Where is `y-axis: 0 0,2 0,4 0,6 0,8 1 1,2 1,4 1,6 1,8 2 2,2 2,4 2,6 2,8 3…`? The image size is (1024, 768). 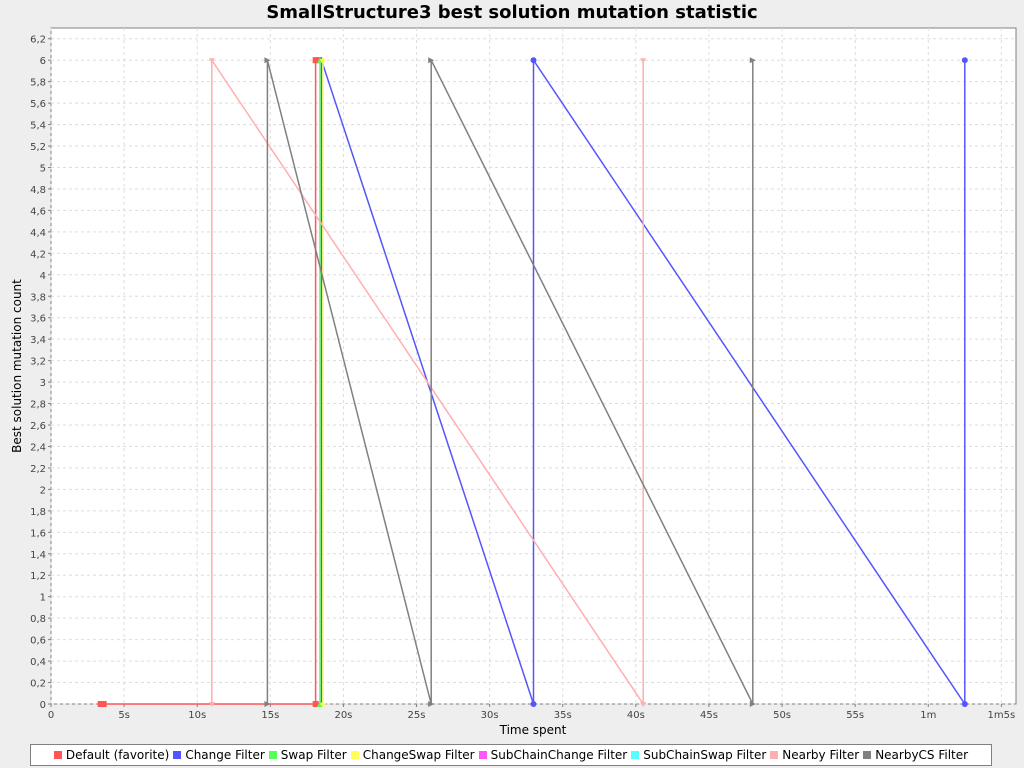
y-axis: 0 0,2 0,4 0,6 0,8 1 1,2 1,4 1,6 1,8 2 2,2 2,4 2,6 2,8 3… is located at coordinates (40, 373).